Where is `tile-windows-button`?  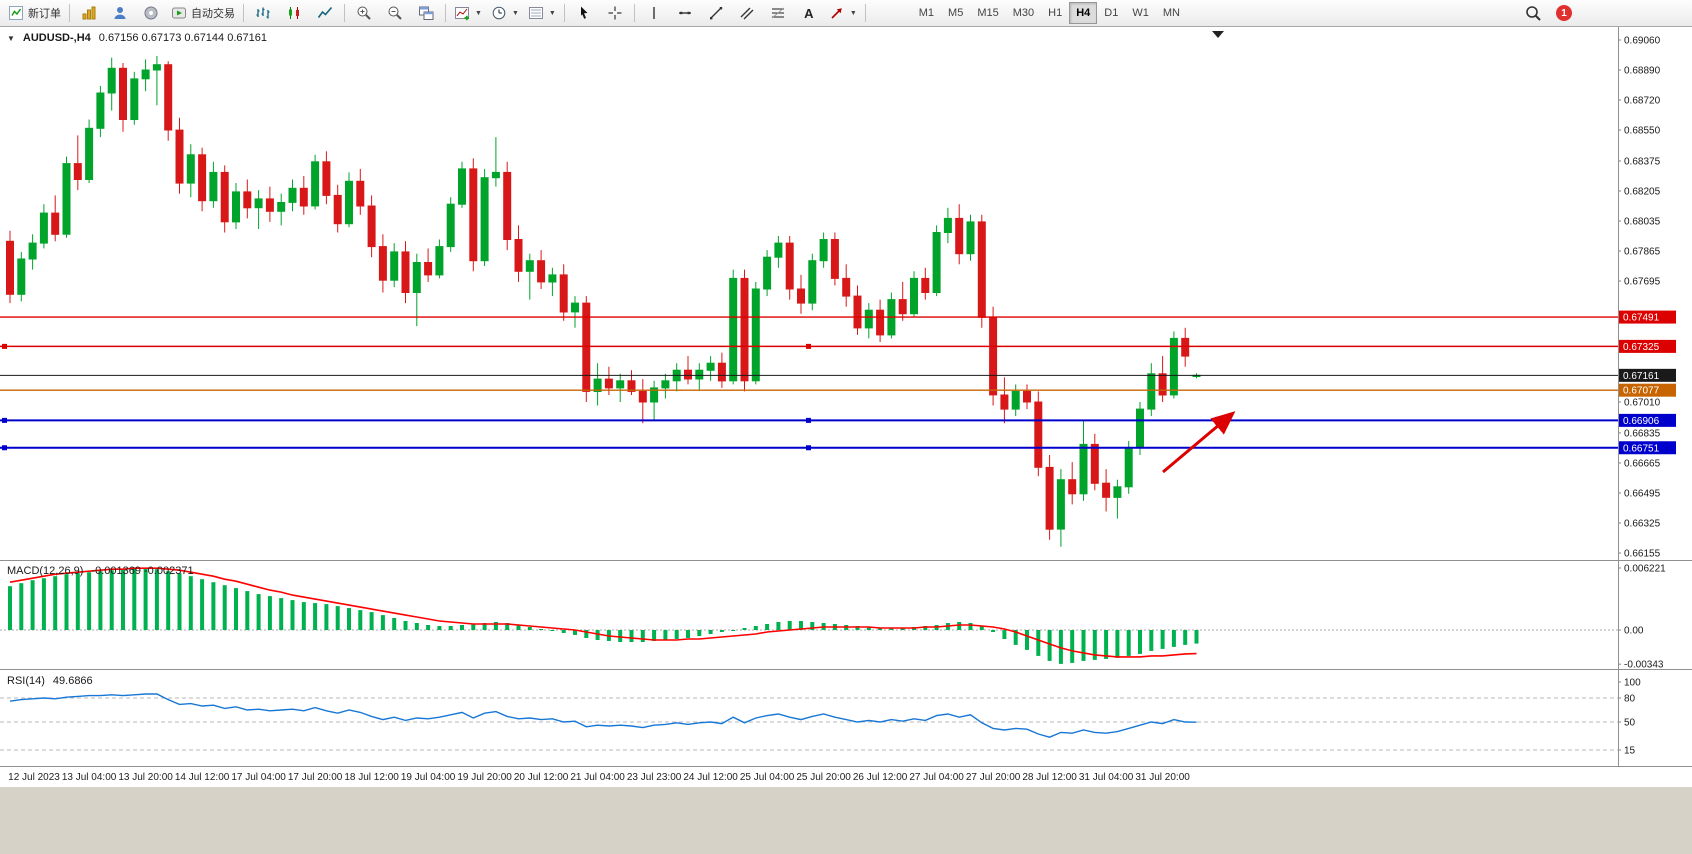 tile-windows-button is located at coordinates (426, 13).